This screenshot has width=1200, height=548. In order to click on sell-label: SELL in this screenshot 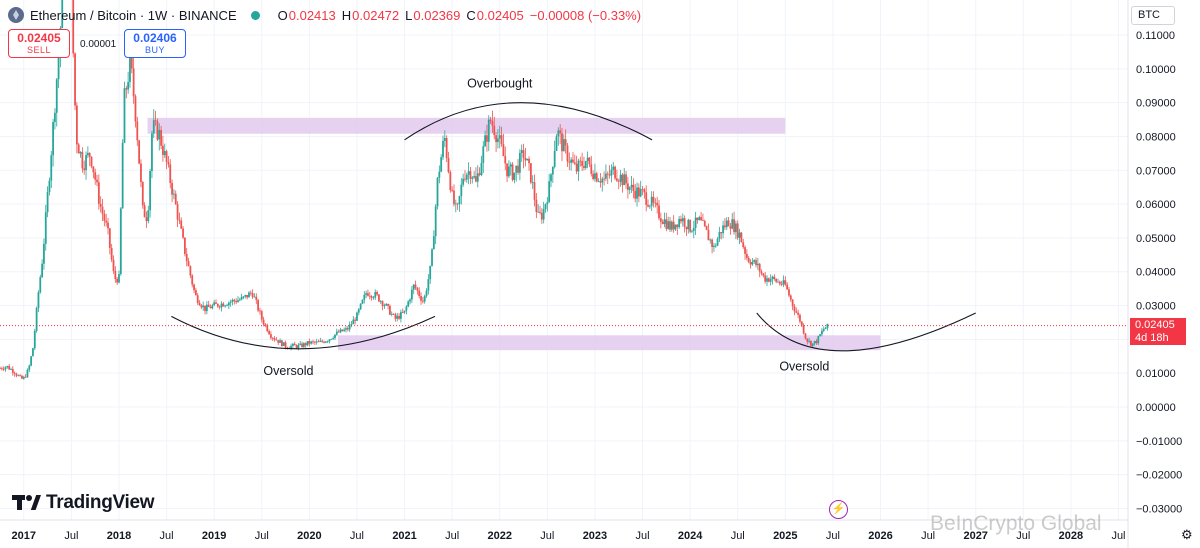, I will do `click(39, 50)`.